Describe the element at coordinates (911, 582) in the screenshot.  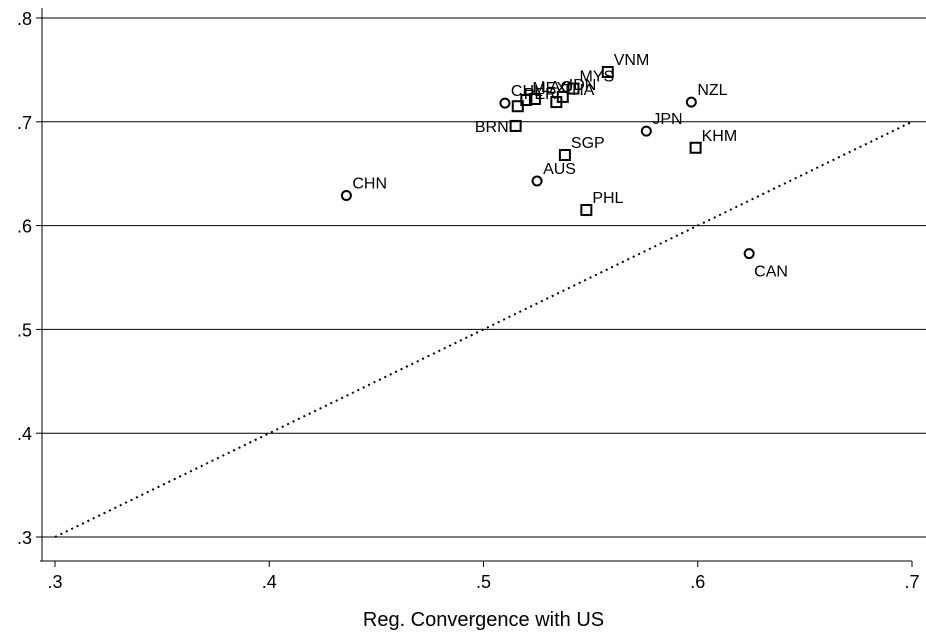
I see `x-tick-label: .7` at that location.